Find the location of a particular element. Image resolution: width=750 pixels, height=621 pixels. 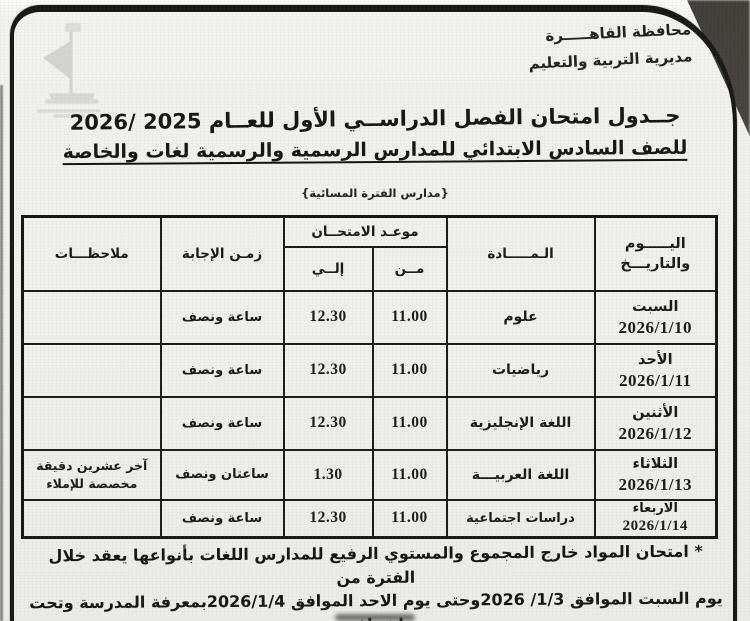

to-cell: 1.30 is located at coordinates (328, 474).